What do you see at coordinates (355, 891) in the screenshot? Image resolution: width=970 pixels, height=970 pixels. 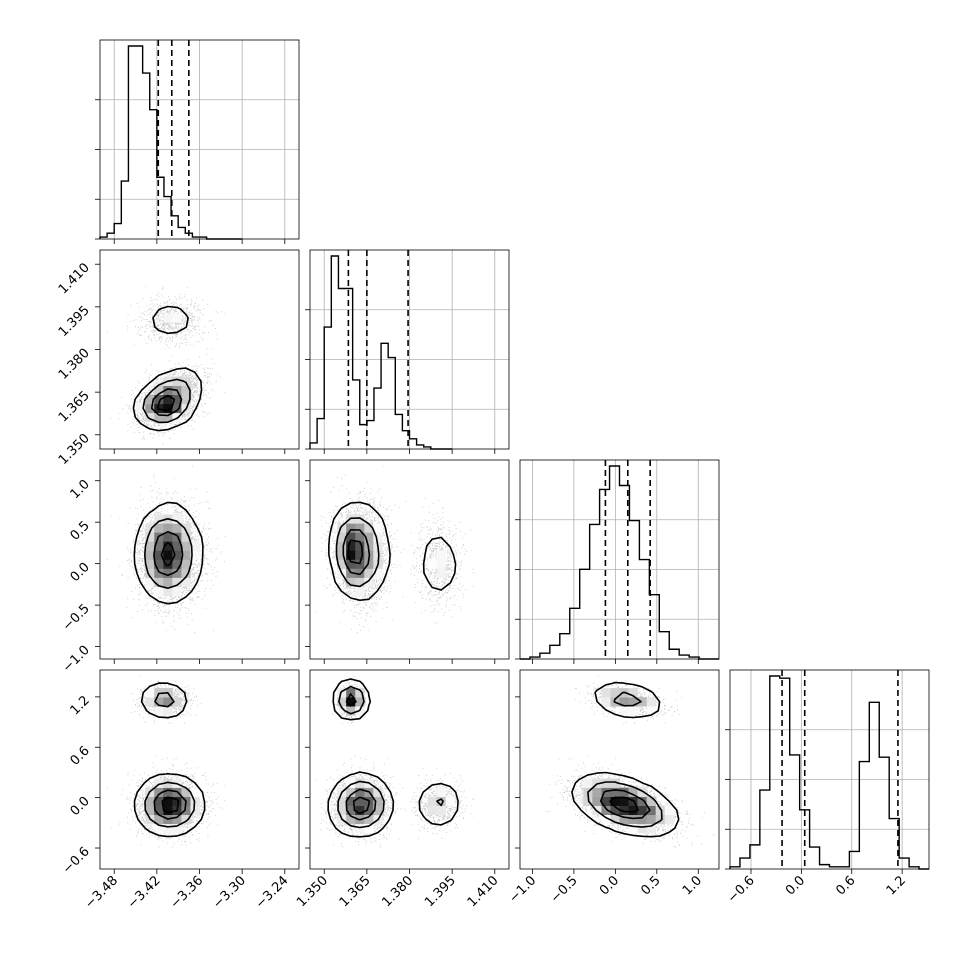 I see `x-tick-label: 1.365` at bounding box center [355, 891].